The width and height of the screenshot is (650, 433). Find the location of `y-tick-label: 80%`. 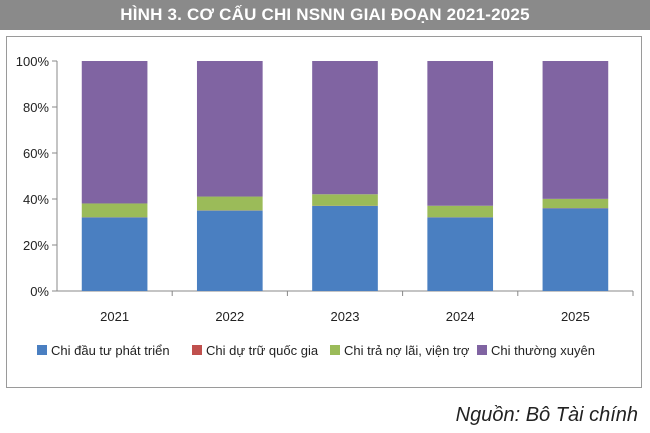

y-tick-label: 80% is located at coordinates (36, 107).